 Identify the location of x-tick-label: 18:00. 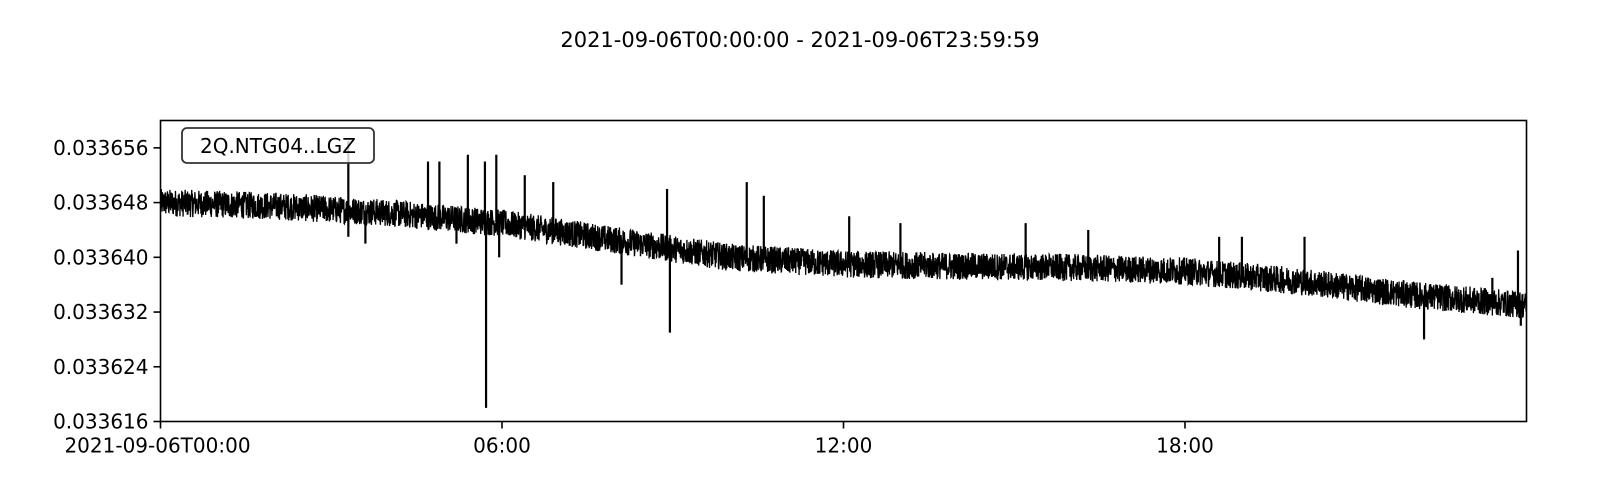
(1185, 446).